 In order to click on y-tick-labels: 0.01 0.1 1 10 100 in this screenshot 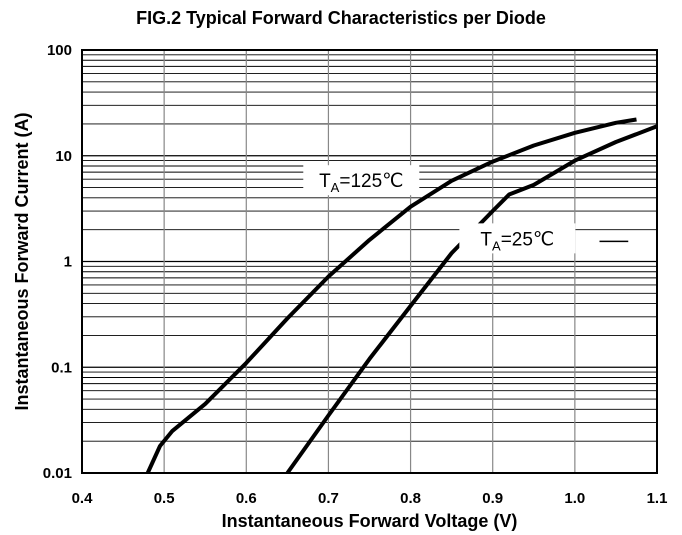, I will do `click(57, 262)`.